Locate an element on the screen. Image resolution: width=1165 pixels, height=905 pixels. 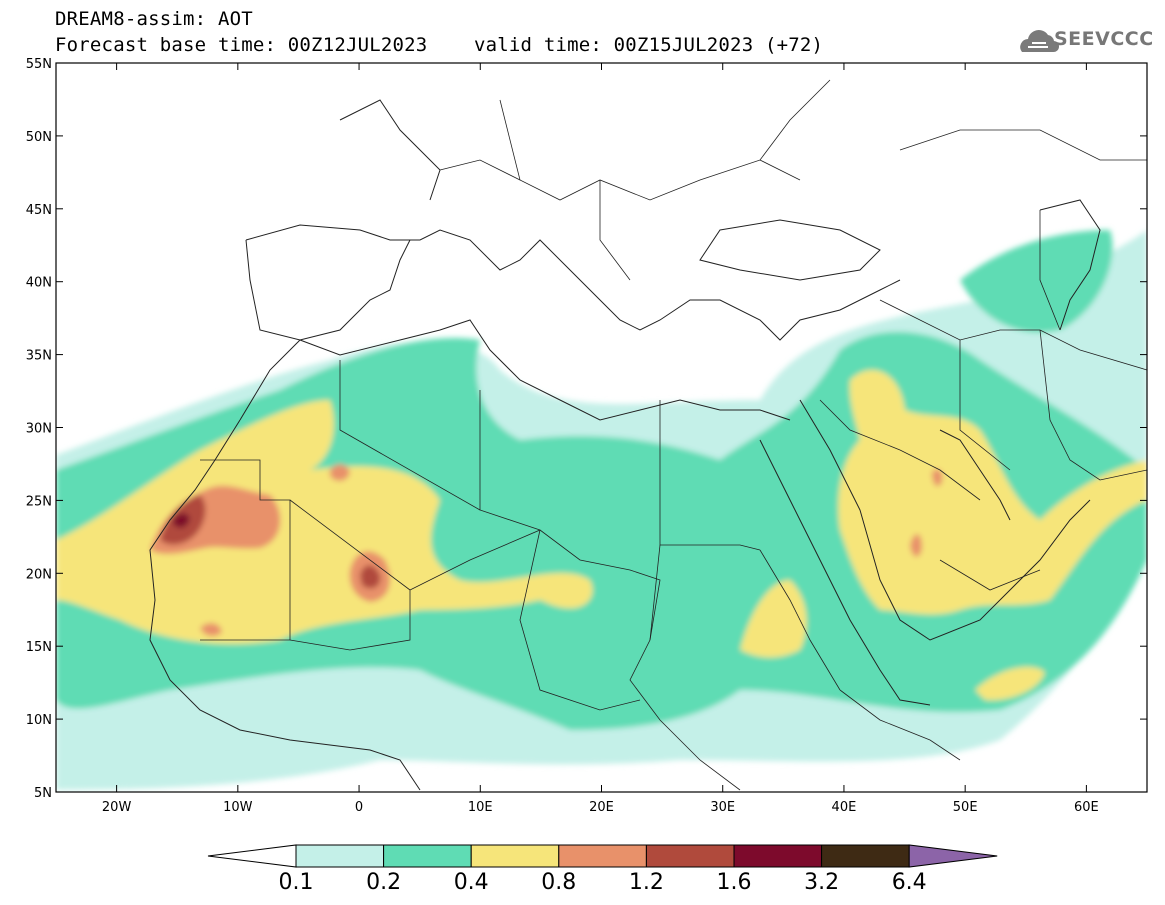
lat-tick-label: 45N is located at coordinates (39, 210).